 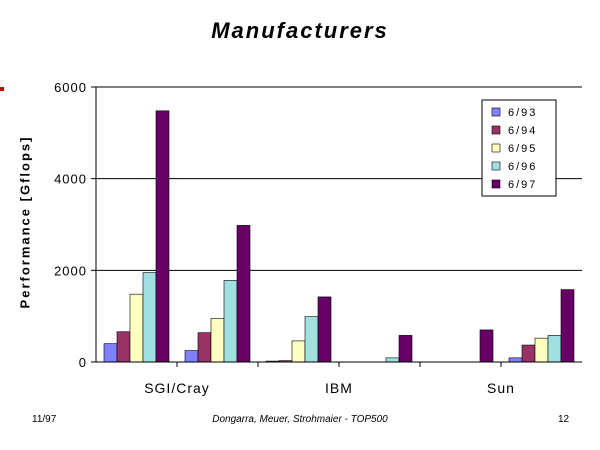 What do you see at coordinates (522, 149) in the screenshot?
I see `legend-label: 6/95` at bounding box center [522, 149].